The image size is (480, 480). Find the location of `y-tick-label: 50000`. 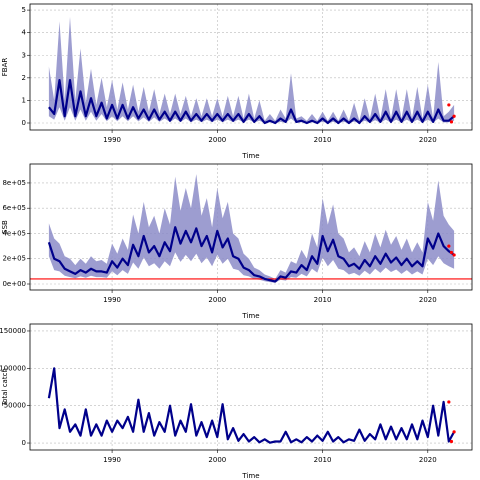

y-tick-label: 50000 is located at coordinates (15, 406).